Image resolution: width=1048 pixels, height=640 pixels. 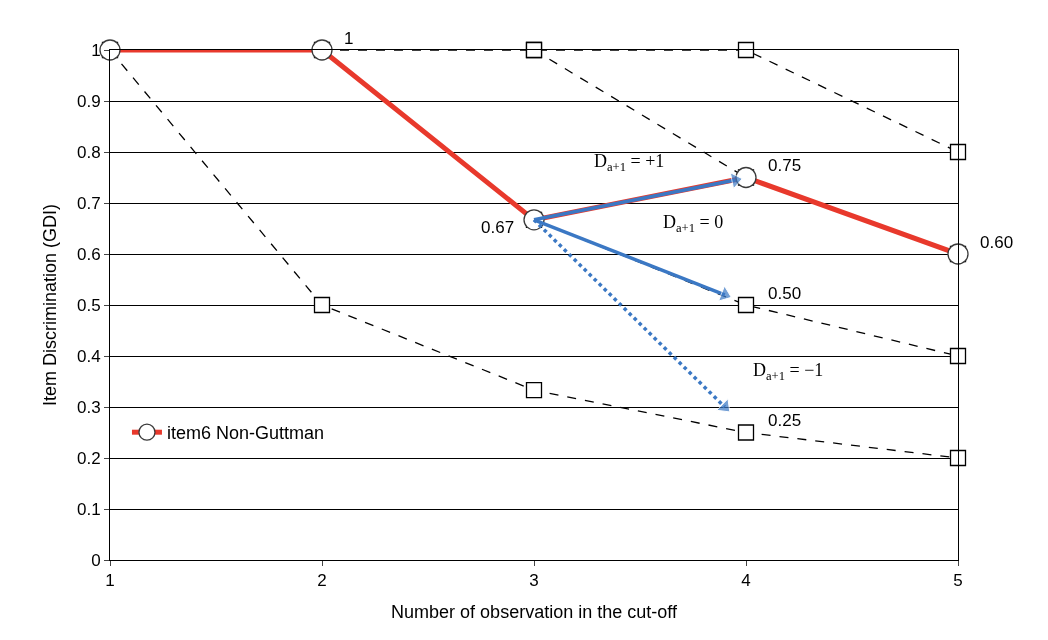 I want to click on x-tick-label: 1, so click(x=110, y=581).